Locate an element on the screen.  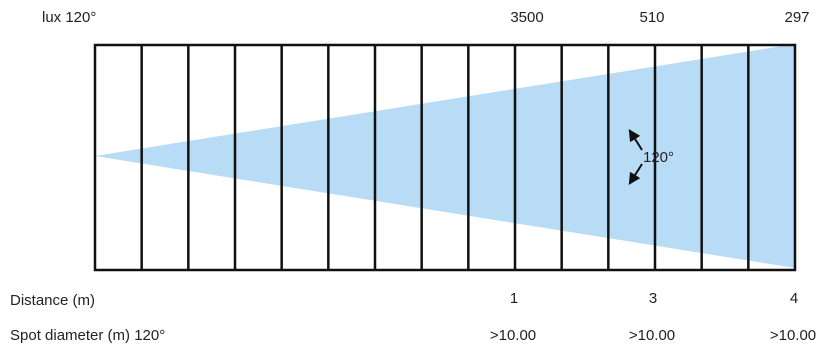
spot-diameter-label: Spot diameter (m) 120° is located at coordinates (87, 335).